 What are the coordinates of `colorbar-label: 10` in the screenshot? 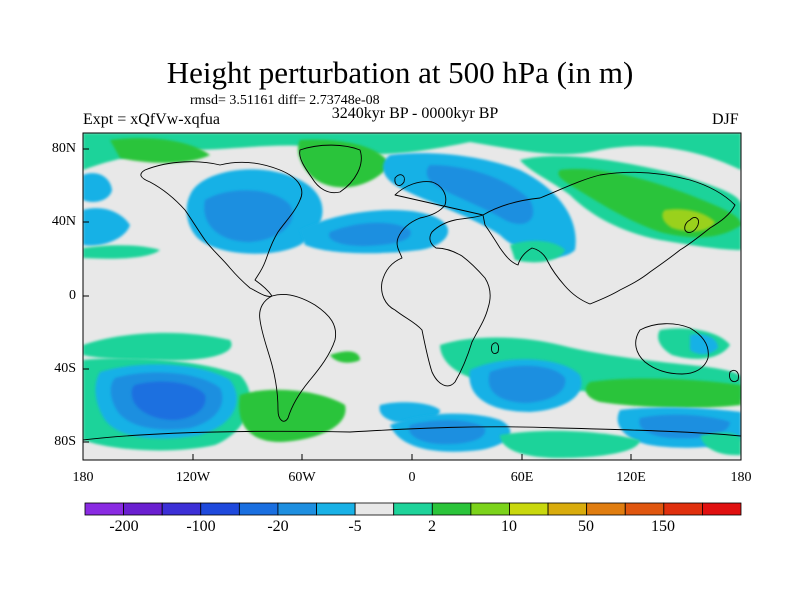 It's located at (509, 526).